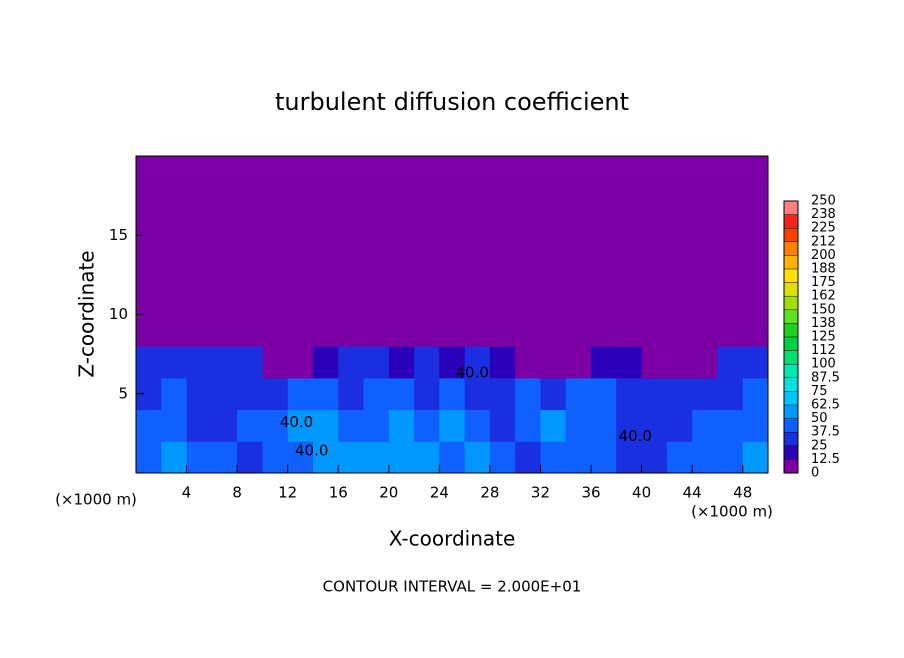 The width and height of the screenshot is (904, 658). What do you see at coordinates (472, 373) in the screenshot?
I see `contour-label: 40.0` at bounding box center [472, 373].